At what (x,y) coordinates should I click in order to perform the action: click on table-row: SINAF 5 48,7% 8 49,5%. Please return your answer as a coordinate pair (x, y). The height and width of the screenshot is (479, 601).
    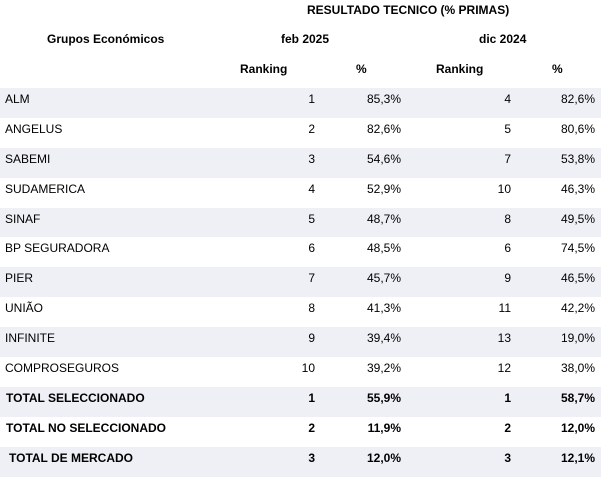
    Looking at the image, I should click on (300, 222).